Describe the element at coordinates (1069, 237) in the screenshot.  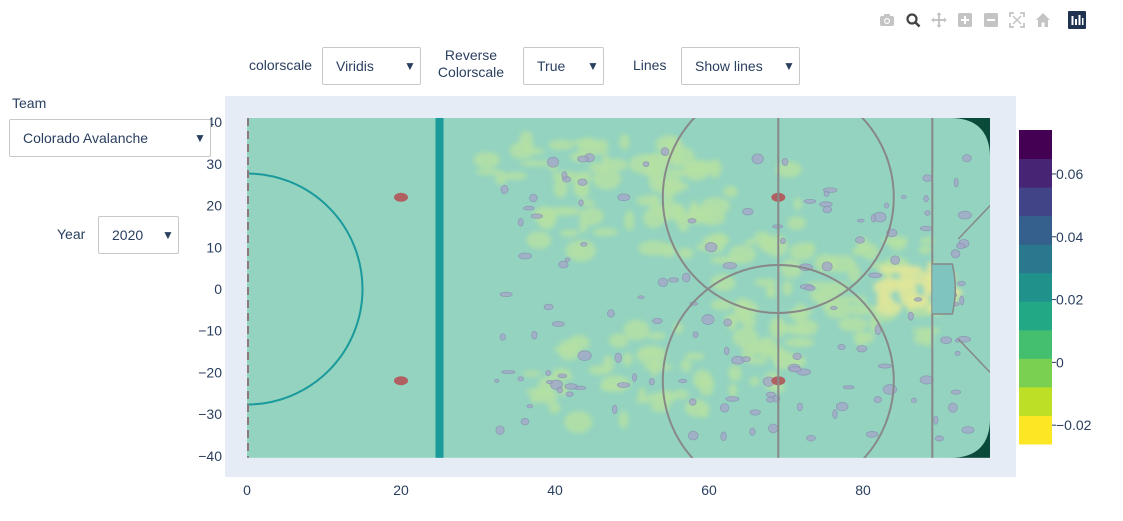
I see `colorbar-tick-label: 0.04` at that location.